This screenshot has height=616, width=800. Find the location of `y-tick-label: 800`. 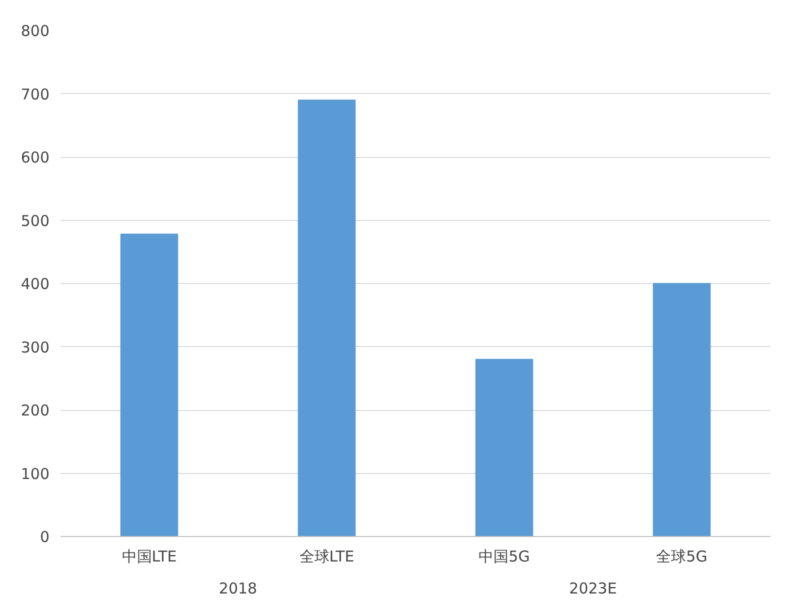

y-tick-label: 800 is located at coordinates (35, 31).